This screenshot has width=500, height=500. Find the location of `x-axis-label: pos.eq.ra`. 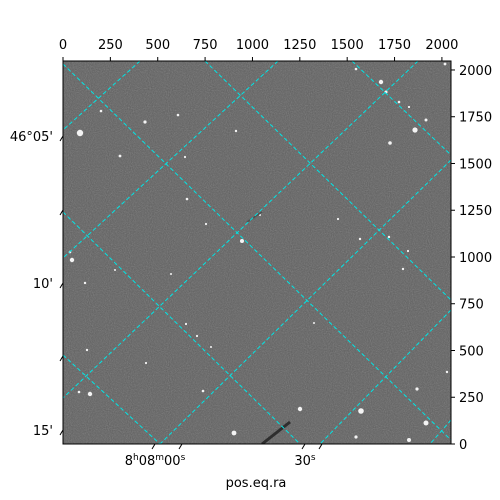

x-axis-label: pos.eq.ra is located at coordinates (256, 483).